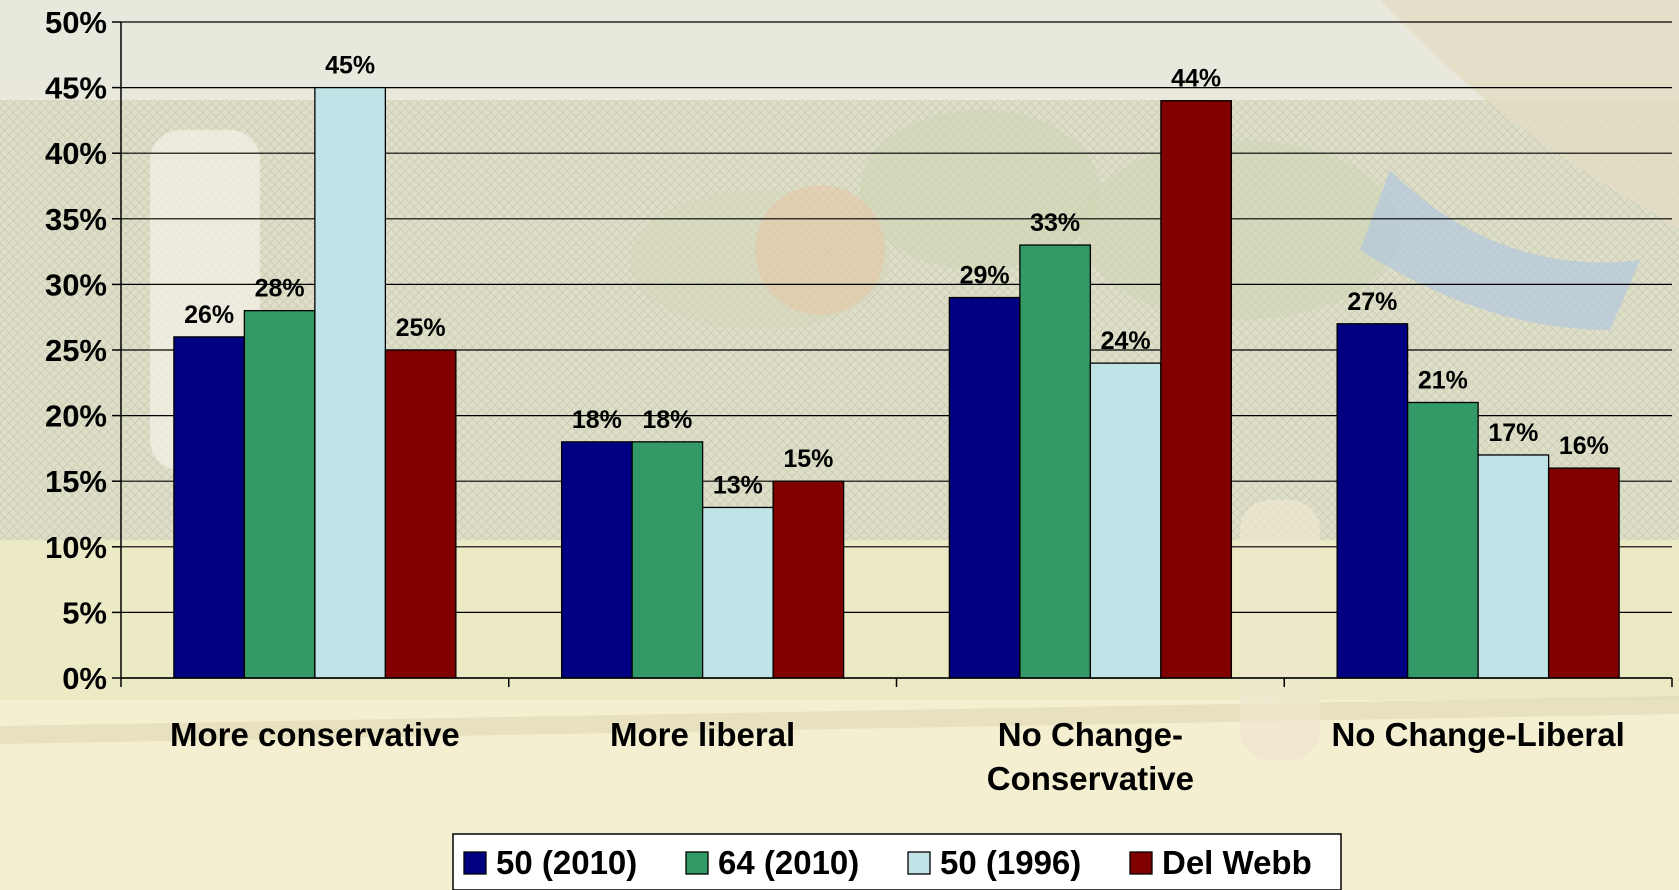  I want to click on data-label: 13%, so click(738, 485).